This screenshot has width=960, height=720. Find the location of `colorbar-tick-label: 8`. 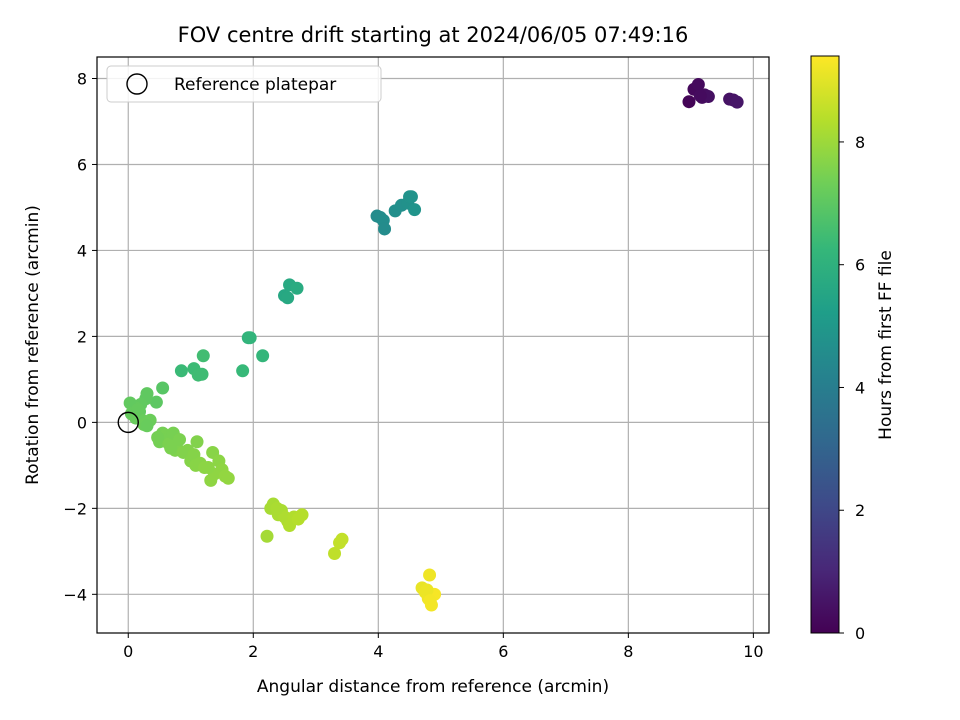

colorbar-tick-label: 8 is located at coordinates (860, 142).